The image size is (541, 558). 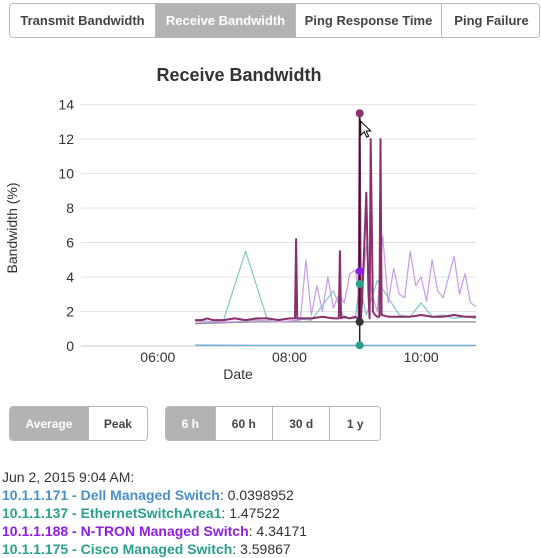 What do you see at coordinates (111, 495) in the screenshot?
I see `readout-device: 10.1.1.171 - Dell Managed Switch` at bounding box center [111, 495].